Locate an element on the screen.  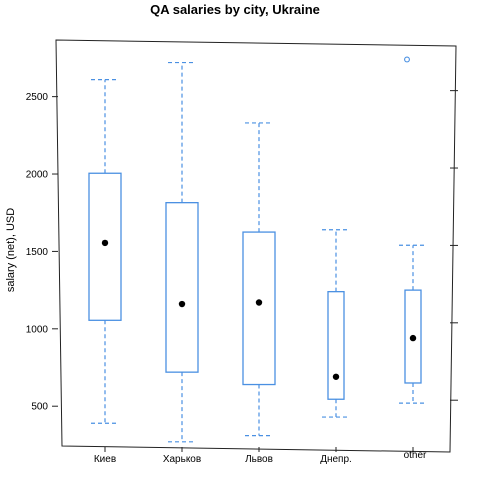
y-tick-label: 1000 is located at coordinates (37, 329).